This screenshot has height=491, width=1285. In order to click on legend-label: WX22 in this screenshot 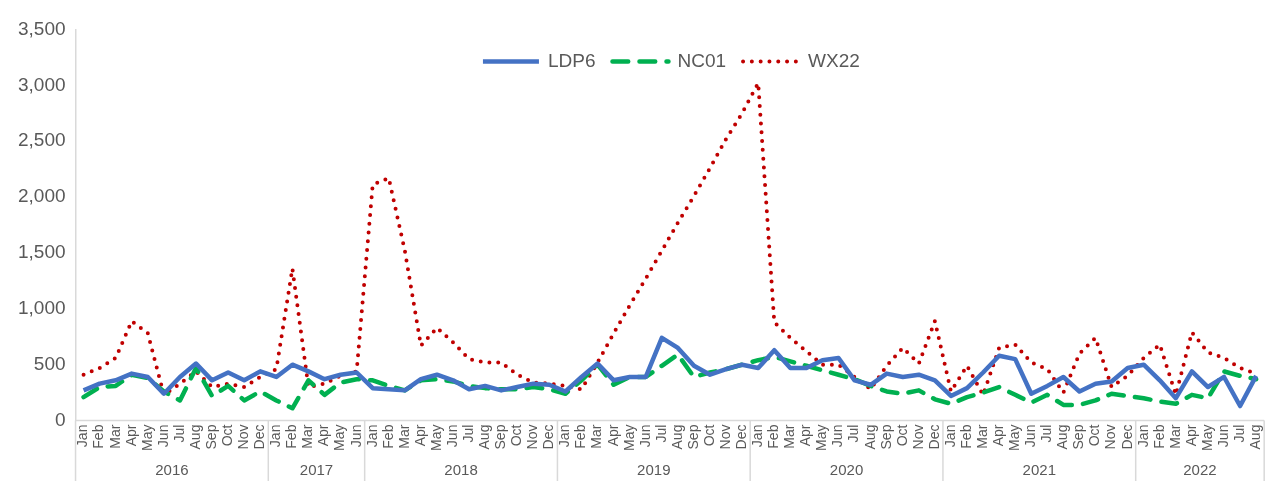, I will do `click(834, 60)`.